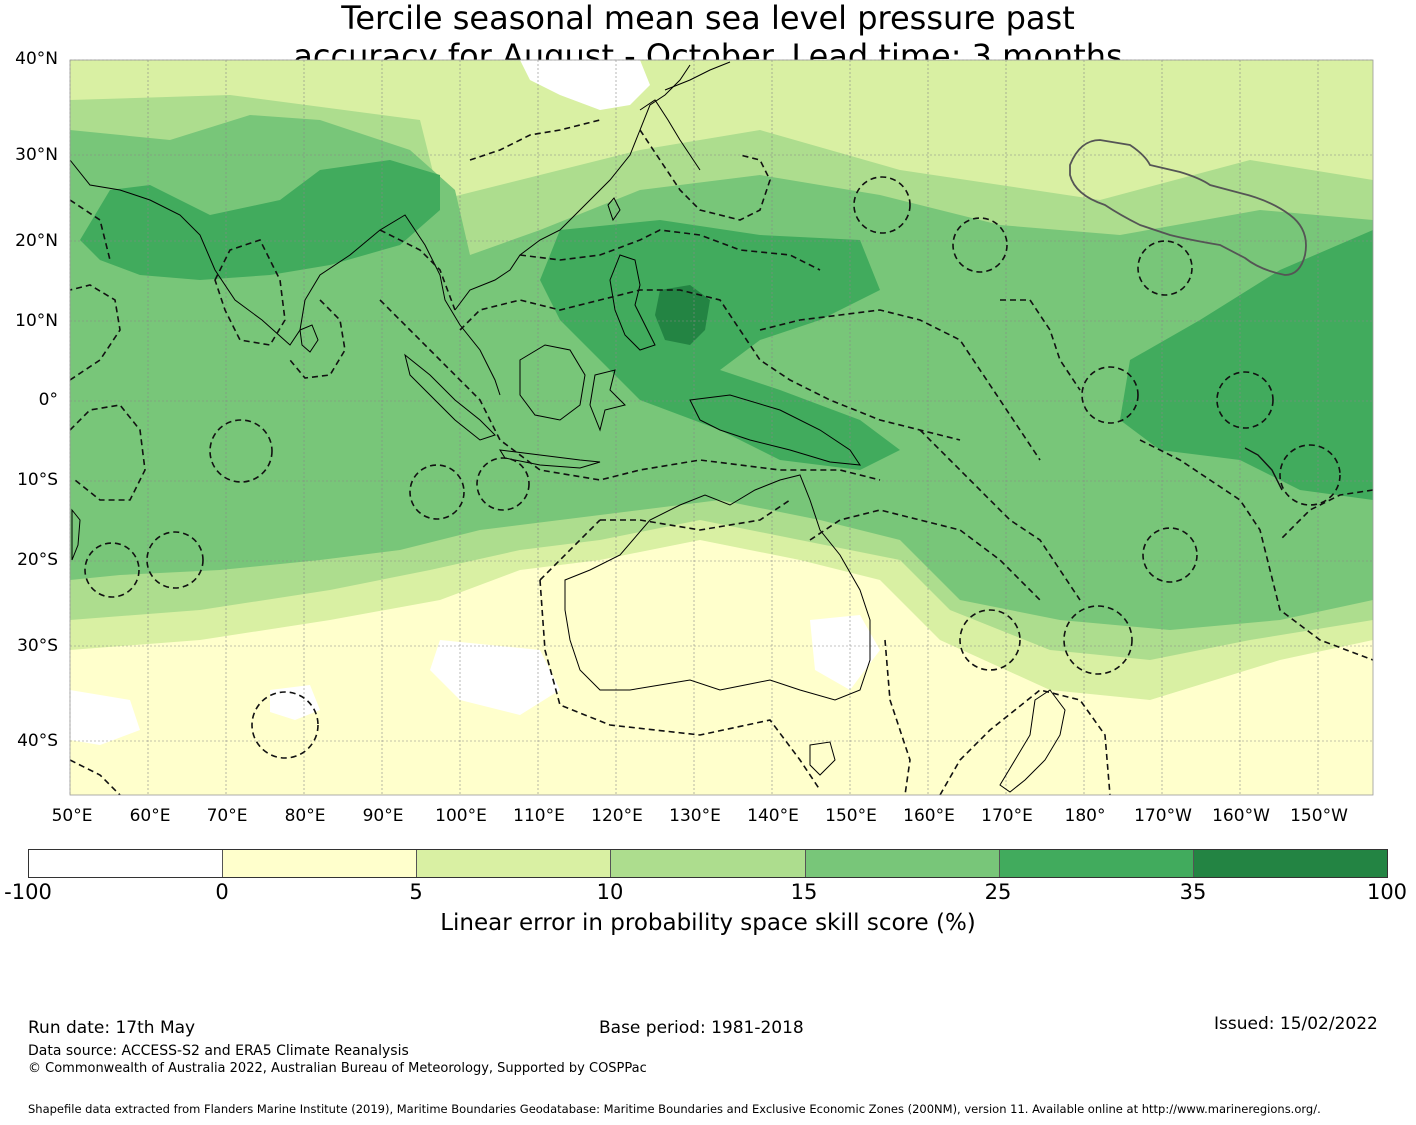  Describe the element at coordinates (36, 59) in the screenshot. I see `lat-label: 40°N` at that location.